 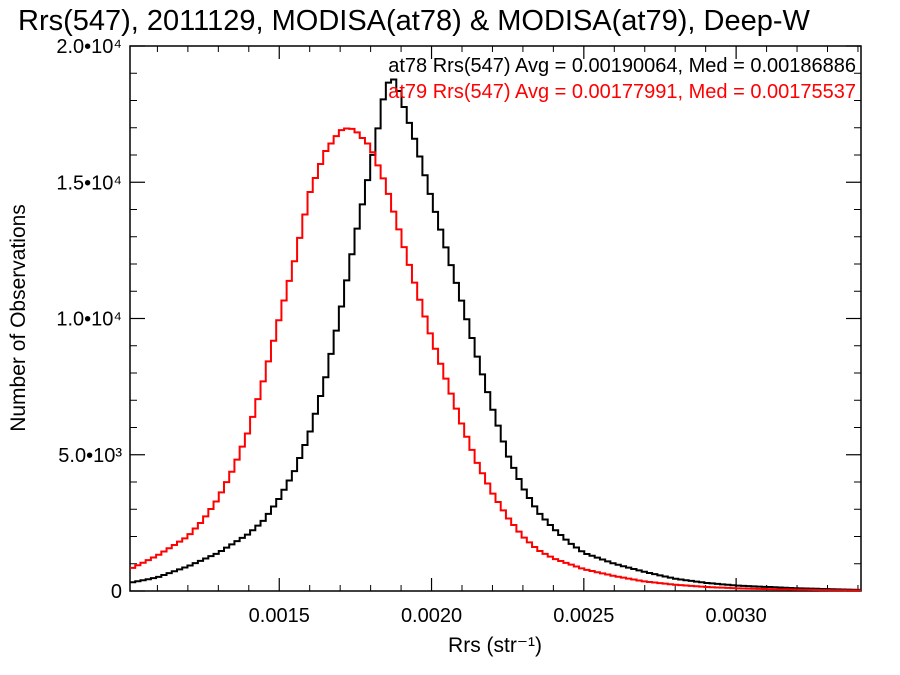 I want to click on x-tick-label: 0.0015, so click(x=279, y=616).